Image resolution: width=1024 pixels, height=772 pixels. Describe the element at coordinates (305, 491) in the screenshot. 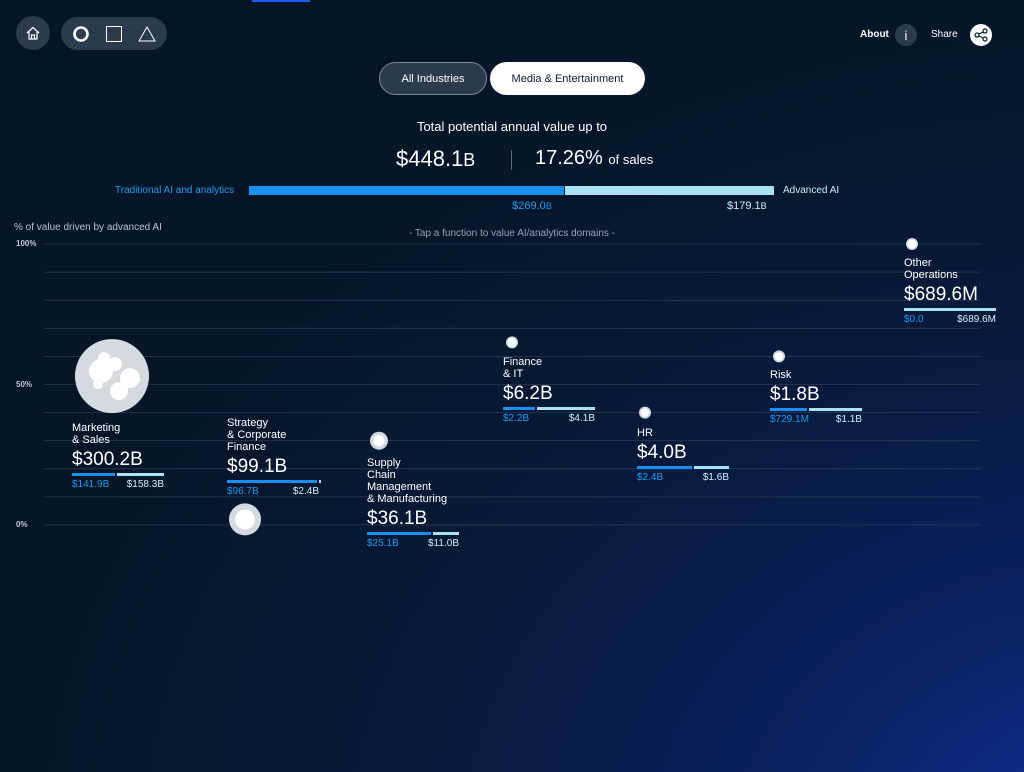

I see `advanced-sub-value: $2.4B` at that location.